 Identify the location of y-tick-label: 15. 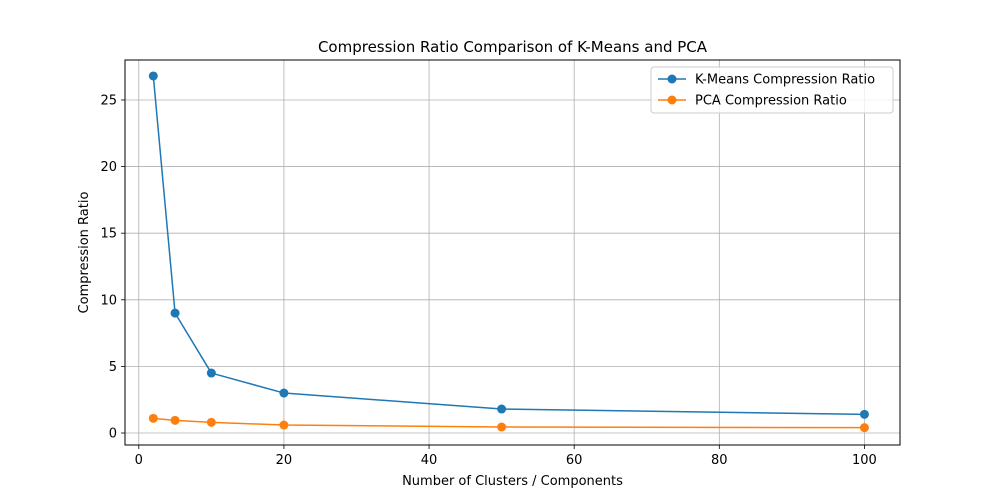
(108, 234).